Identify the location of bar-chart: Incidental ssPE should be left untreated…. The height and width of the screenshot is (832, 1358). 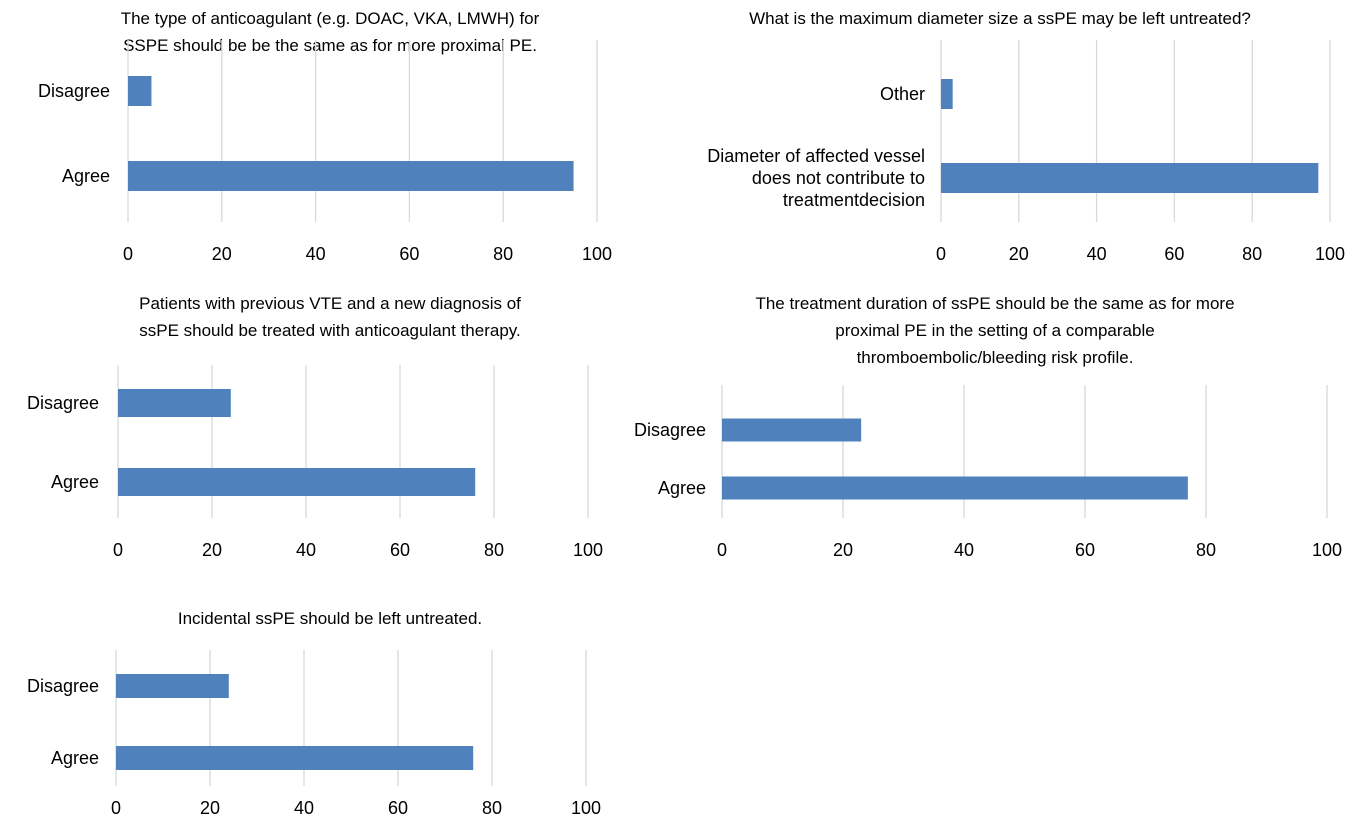
(314, 713).